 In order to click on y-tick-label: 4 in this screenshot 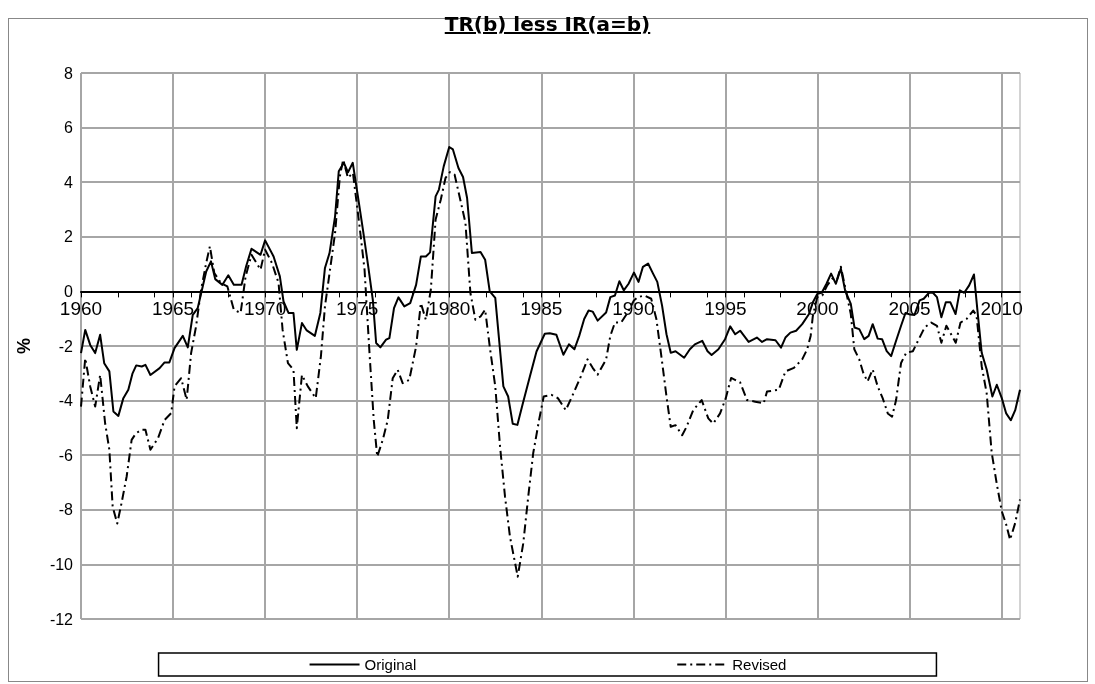, I will do `click(69, 182)`.